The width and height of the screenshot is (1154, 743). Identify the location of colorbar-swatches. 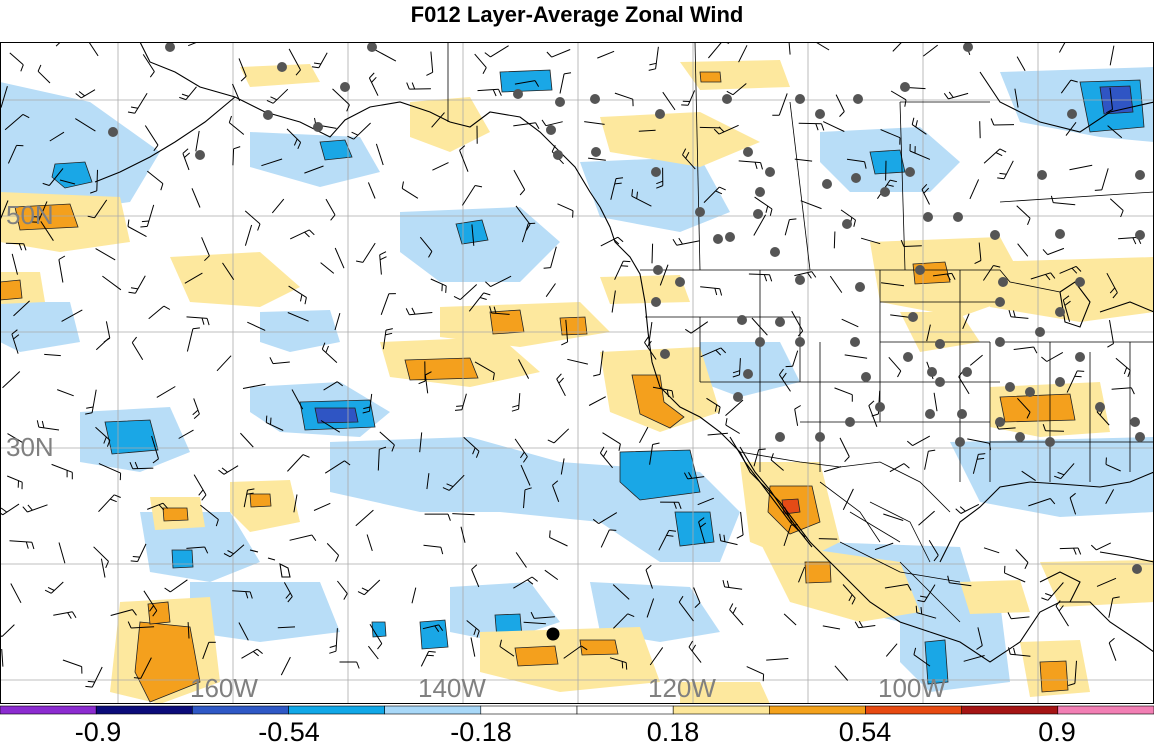
(577, 710).